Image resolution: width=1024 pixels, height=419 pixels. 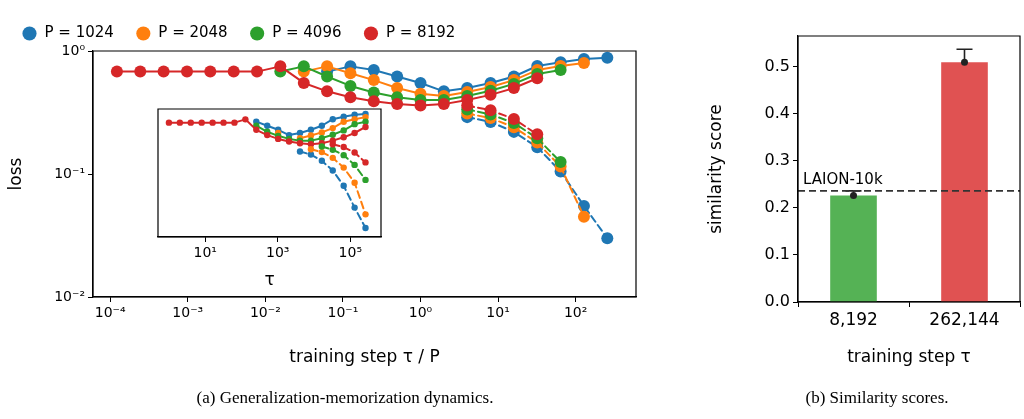 I want to click on y-tick-label: 0.4, so click(x=777, y=112).